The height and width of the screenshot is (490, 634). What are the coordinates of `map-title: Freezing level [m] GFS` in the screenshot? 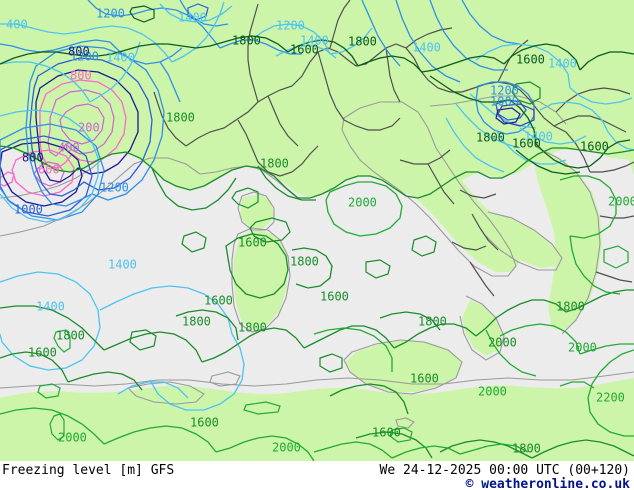 It's located at (88, 470).